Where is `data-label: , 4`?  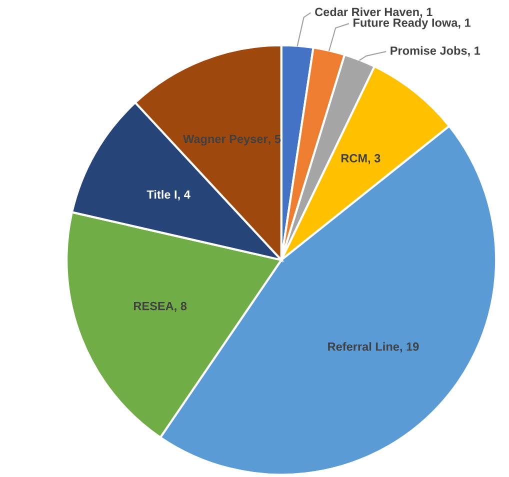
data-label: , 4 is located at coordinates (184, 195).